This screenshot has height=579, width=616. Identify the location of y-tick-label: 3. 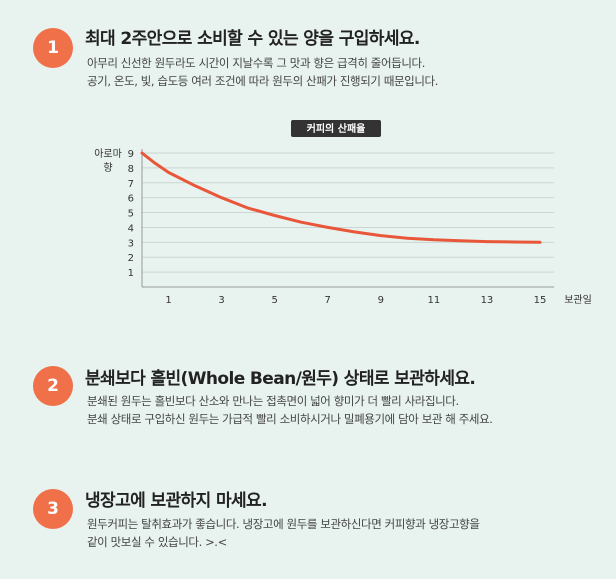
(131, 243).